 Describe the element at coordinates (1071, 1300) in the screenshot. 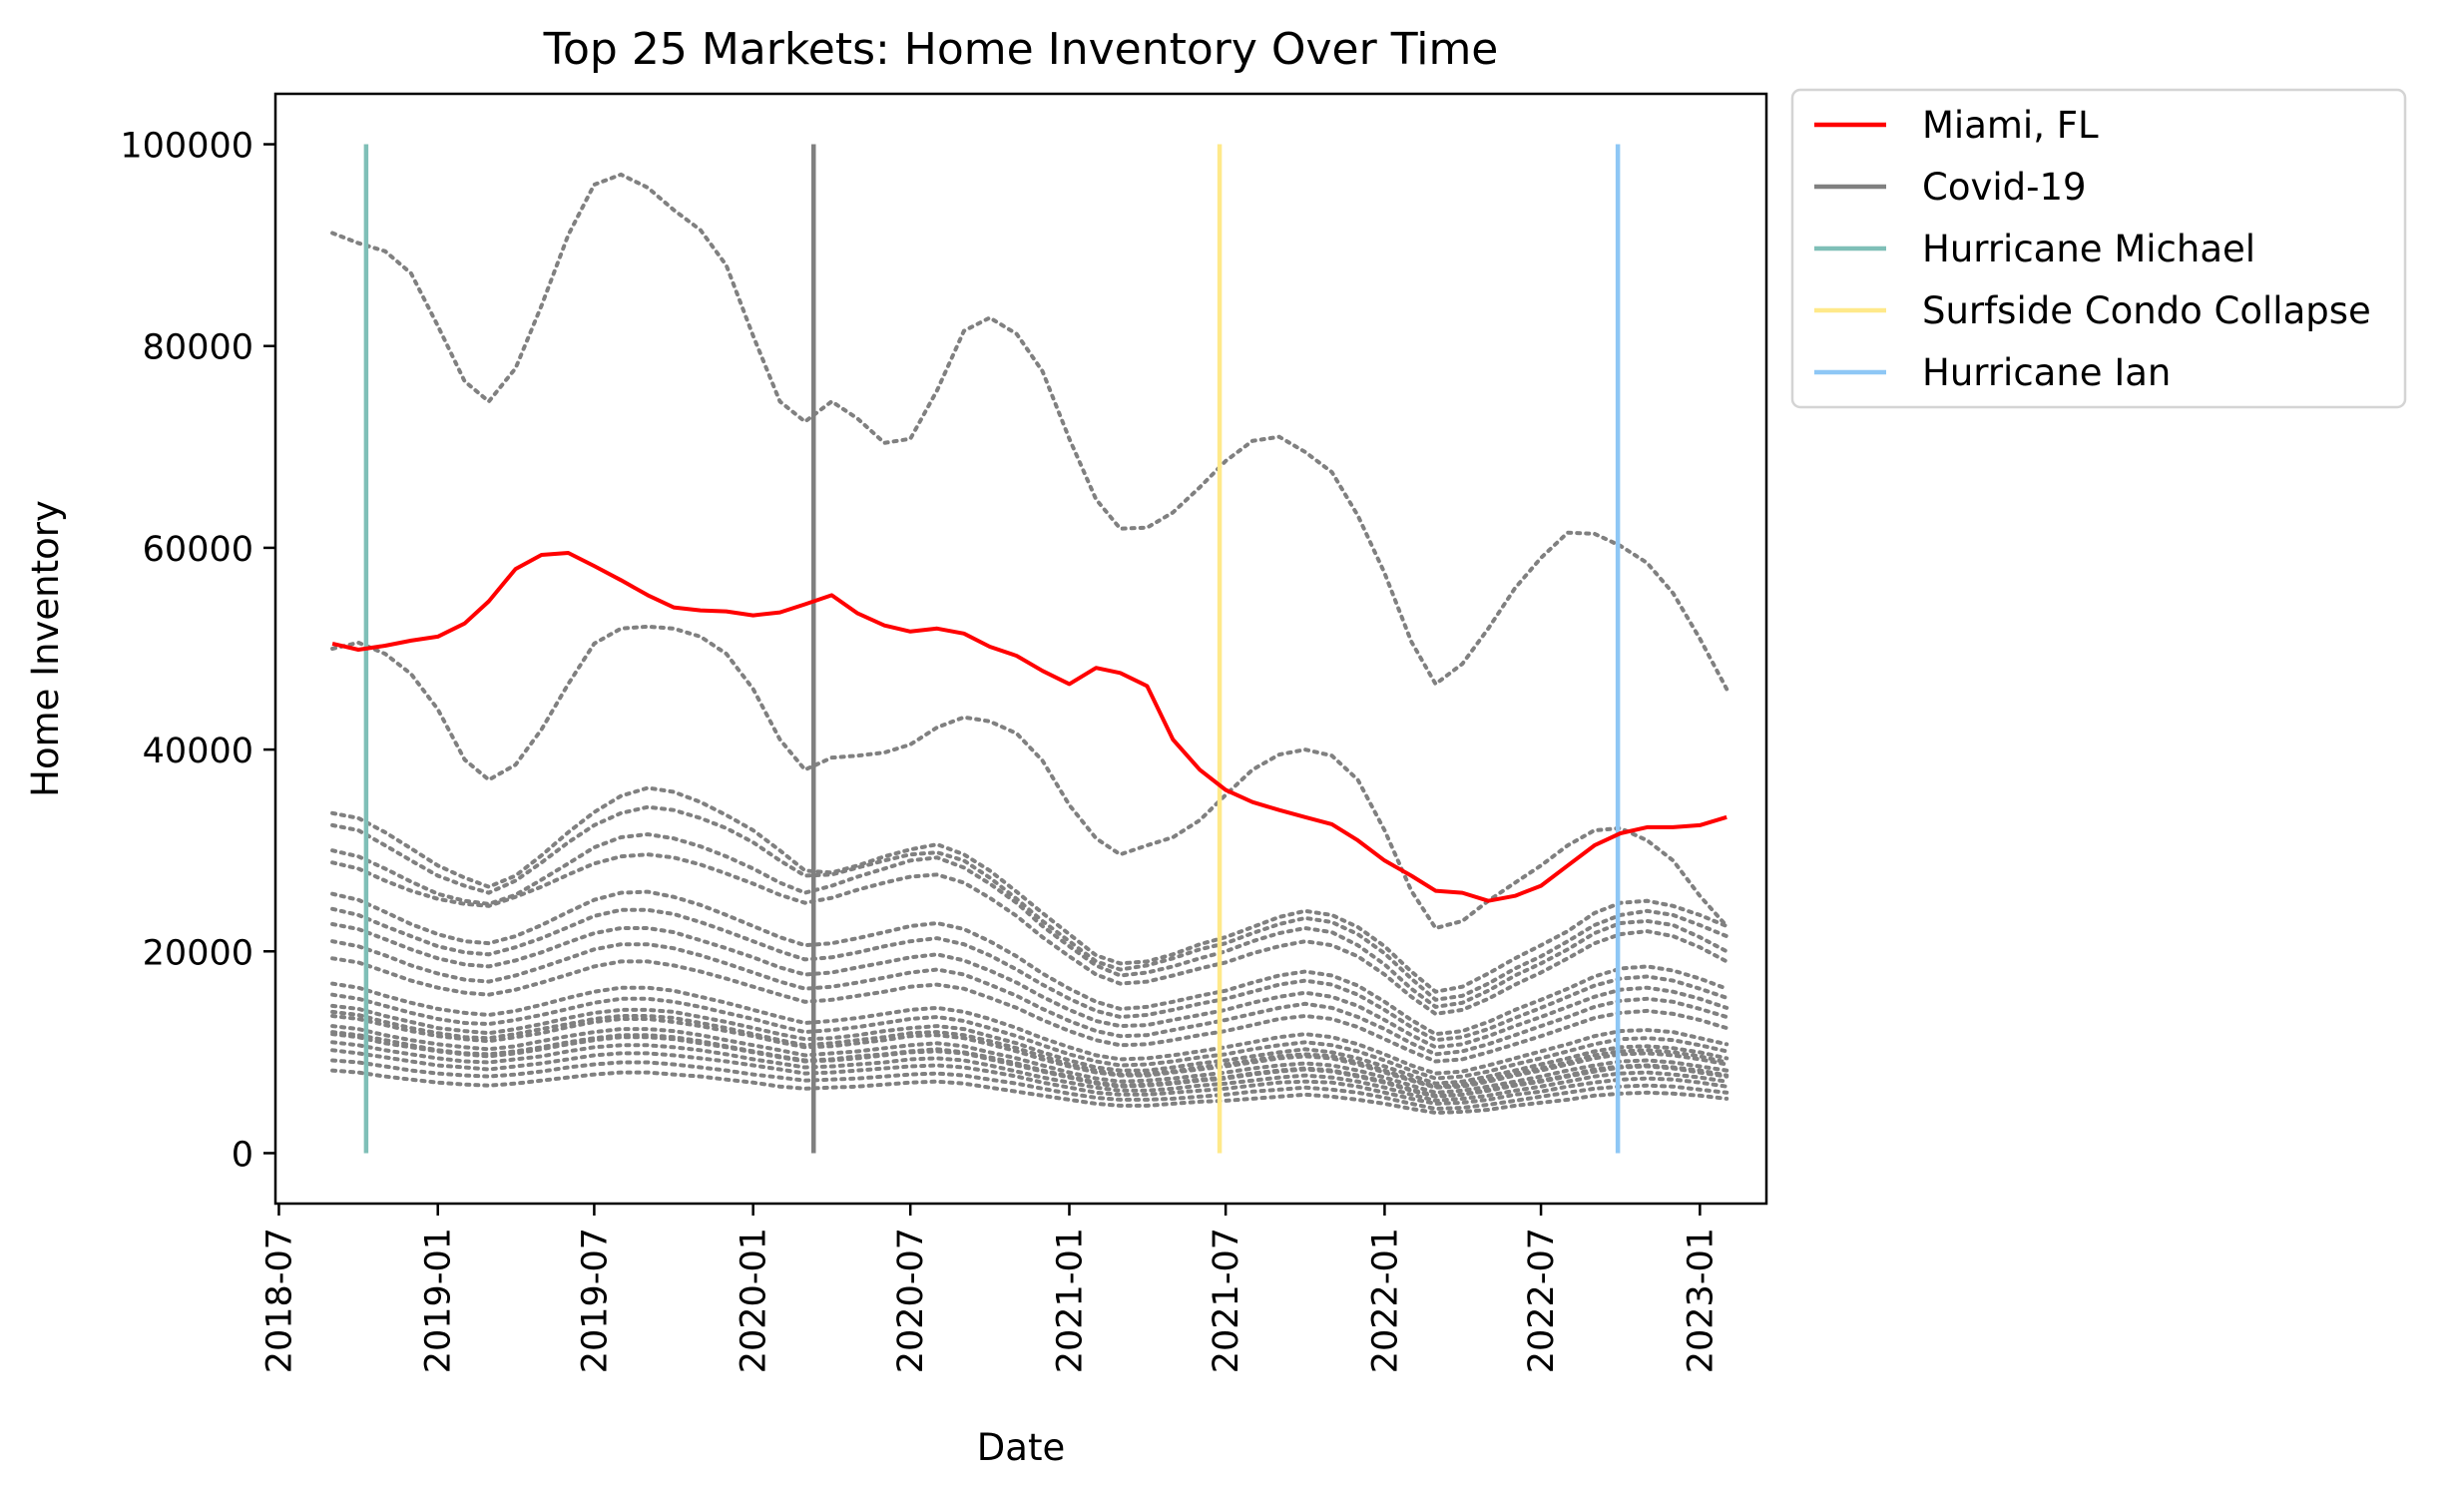

I see `x-tick-label: 2021-01` at that location.